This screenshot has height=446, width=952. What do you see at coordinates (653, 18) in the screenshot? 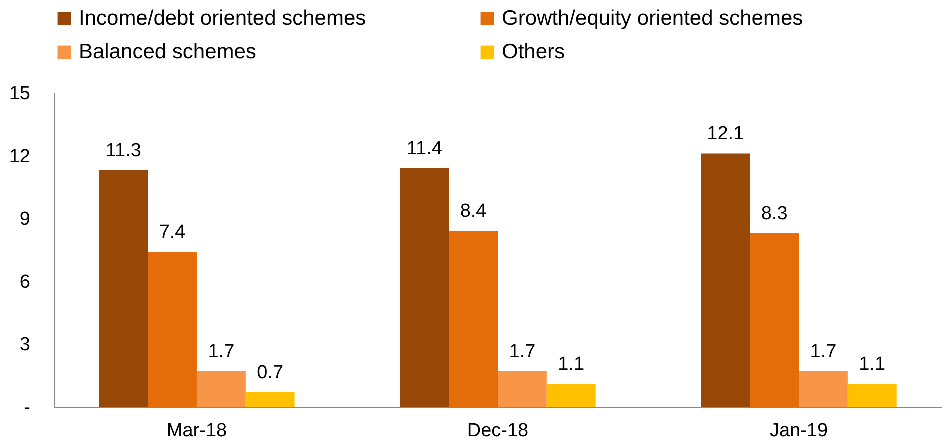
I see `legend-label: Growth/equity oriented schemes` at bounding box center [653, 18].